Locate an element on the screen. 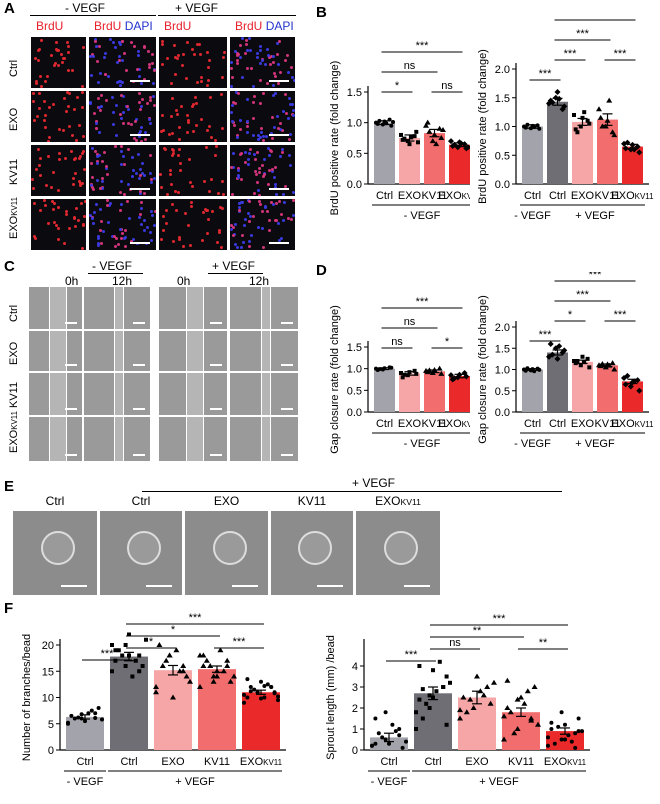 The image size is (660, 804). y-tick-label: 0.5 is located at coordinates (502, 392).